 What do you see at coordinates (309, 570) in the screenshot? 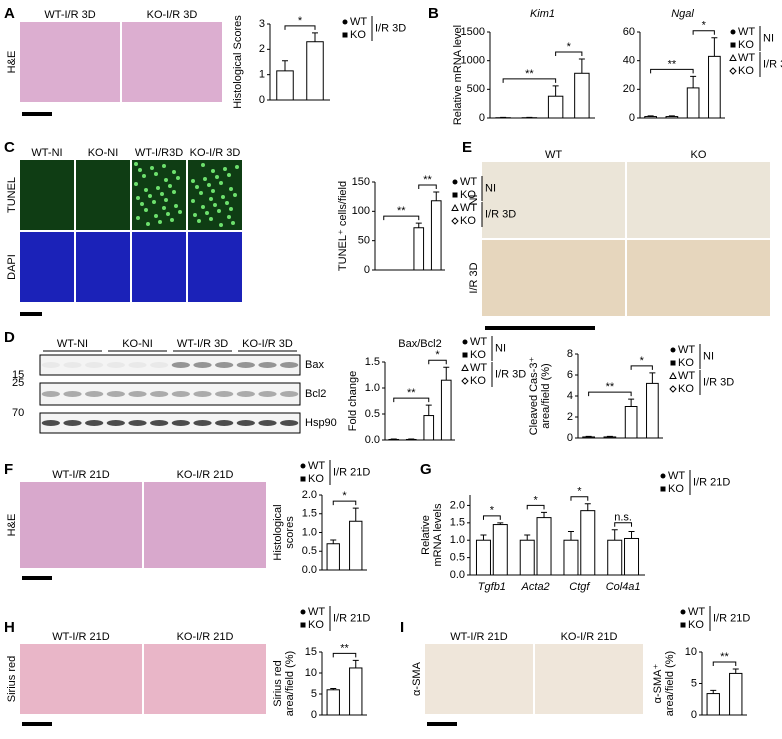
I see `y-tick-label: 0.0` at bounding box center [309, 570].